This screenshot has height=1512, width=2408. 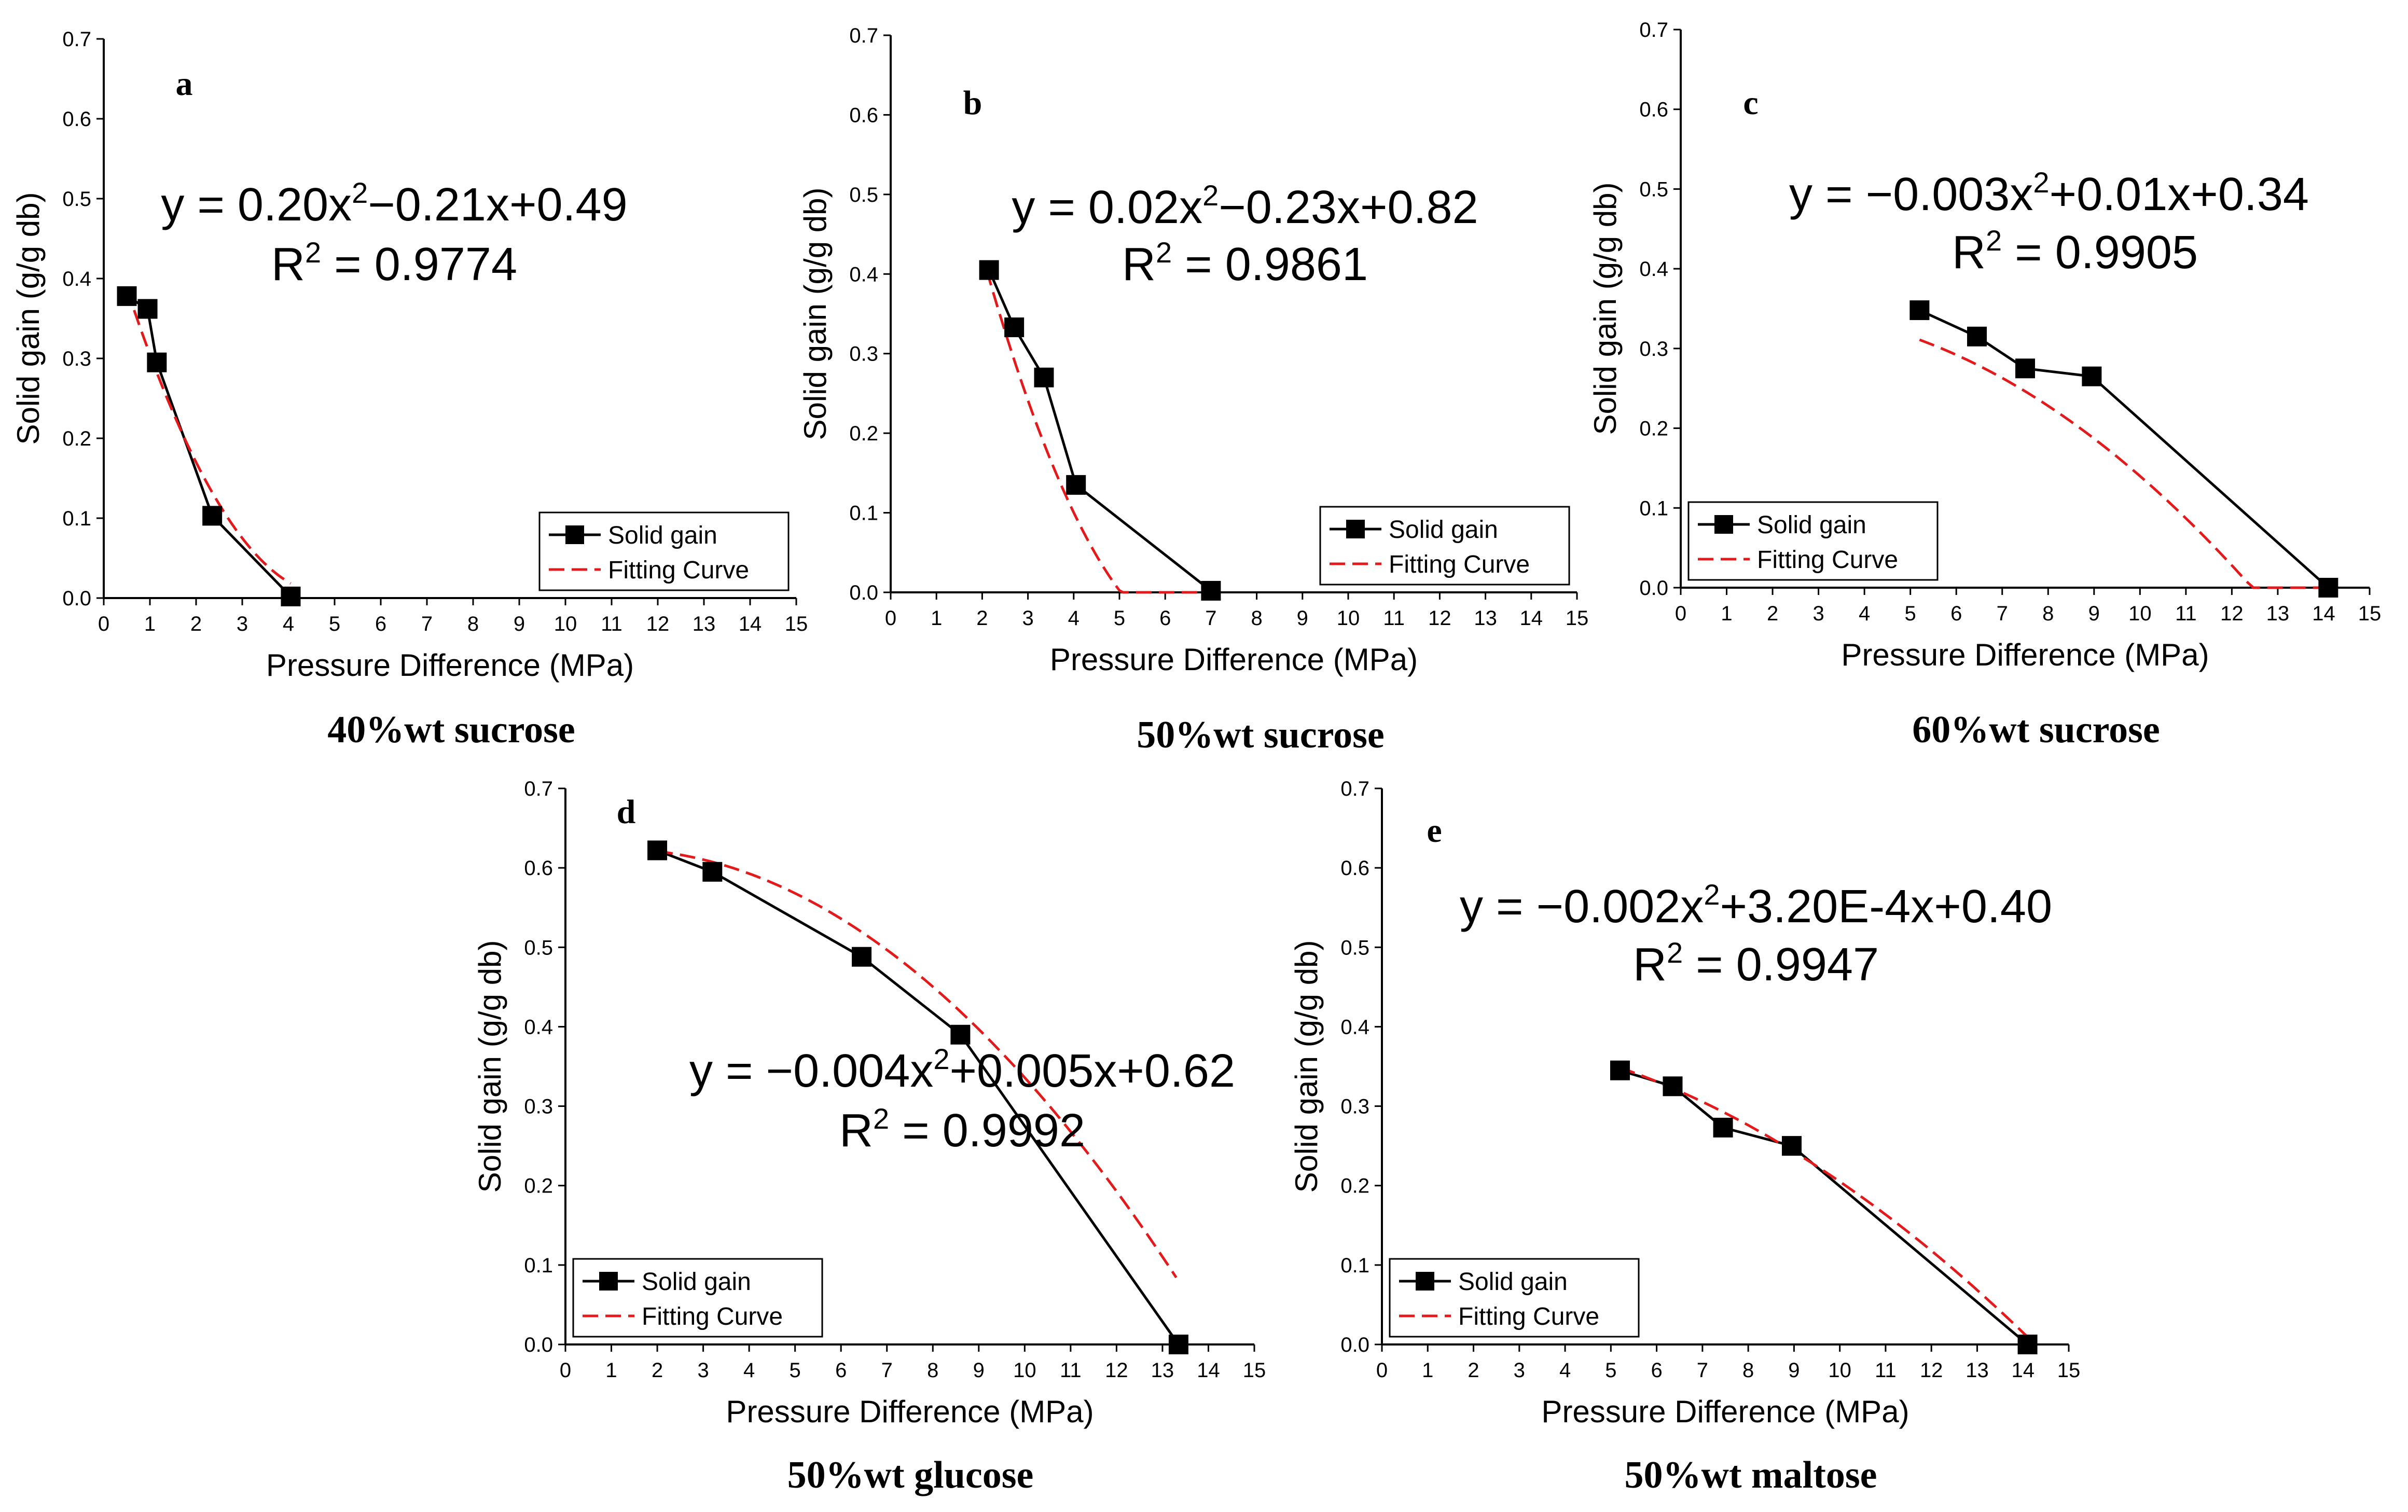 What do you see at coordinates (2049, 193) in the screenshot?
I see `fit-equation: y = −0.003x2+0.01x+0.34` at bounding box center [2049, 193].